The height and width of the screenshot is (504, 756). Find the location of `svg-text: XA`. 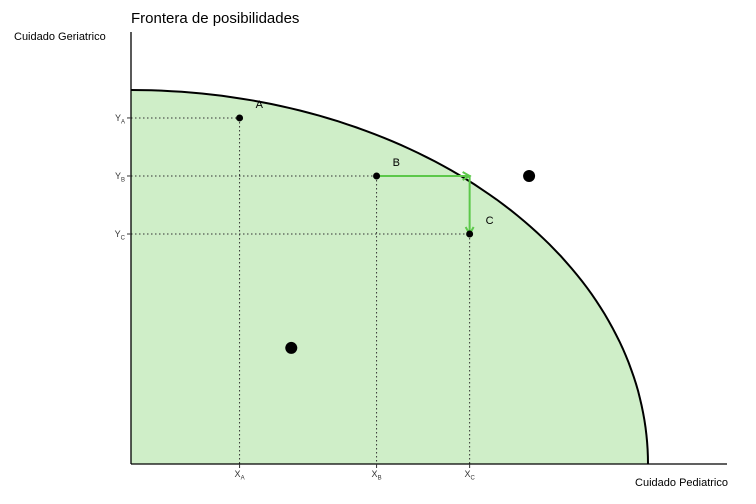

svg-text: XA is located at coordinates (240, 475).